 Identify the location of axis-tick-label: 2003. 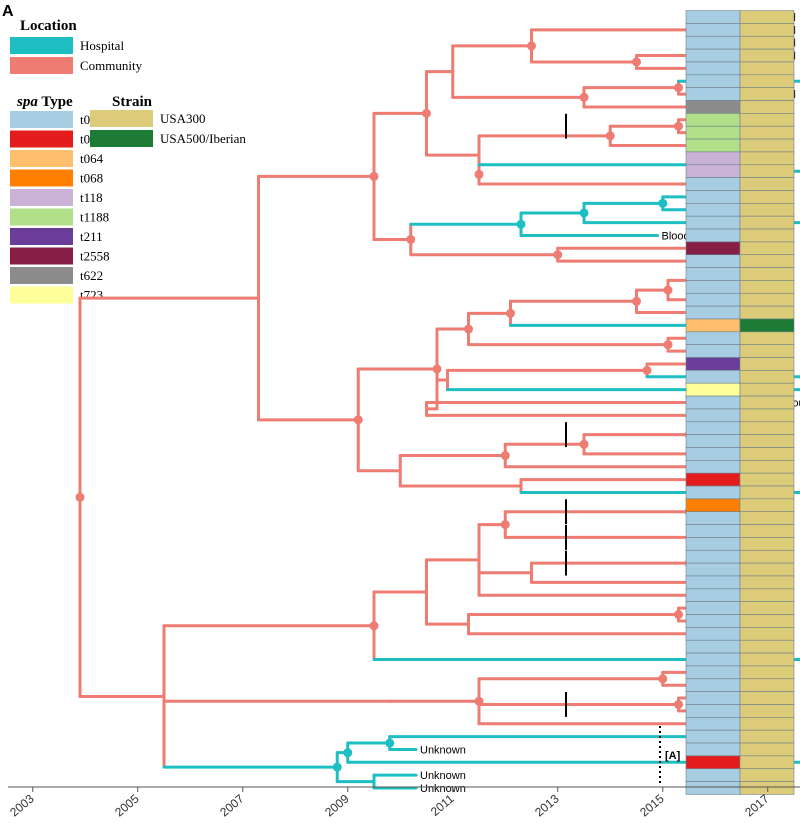
(22, 805).